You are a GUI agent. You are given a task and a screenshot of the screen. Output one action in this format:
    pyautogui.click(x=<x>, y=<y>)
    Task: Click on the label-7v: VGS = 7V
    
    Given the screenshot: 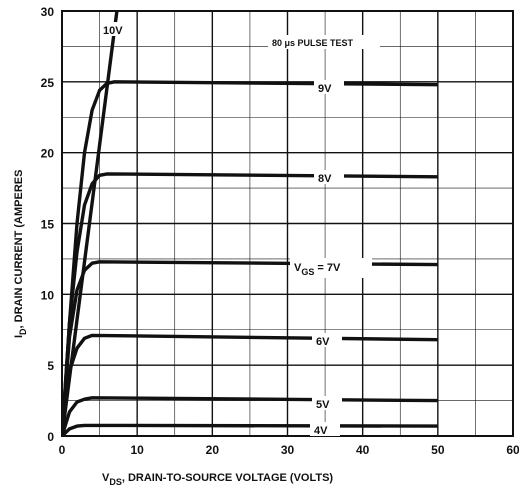 What is the action you would take?
    pyautogui.click(x=317, y=269)
    